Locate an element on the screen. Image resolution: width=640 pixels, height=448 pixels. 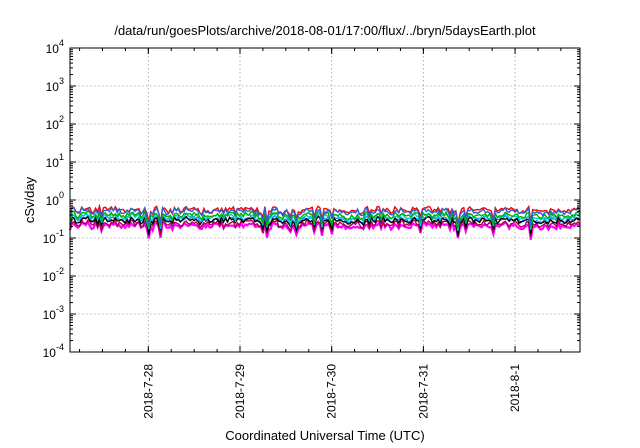
y-tick-label: 10⁻¹ is located at coordinates (53, 237).